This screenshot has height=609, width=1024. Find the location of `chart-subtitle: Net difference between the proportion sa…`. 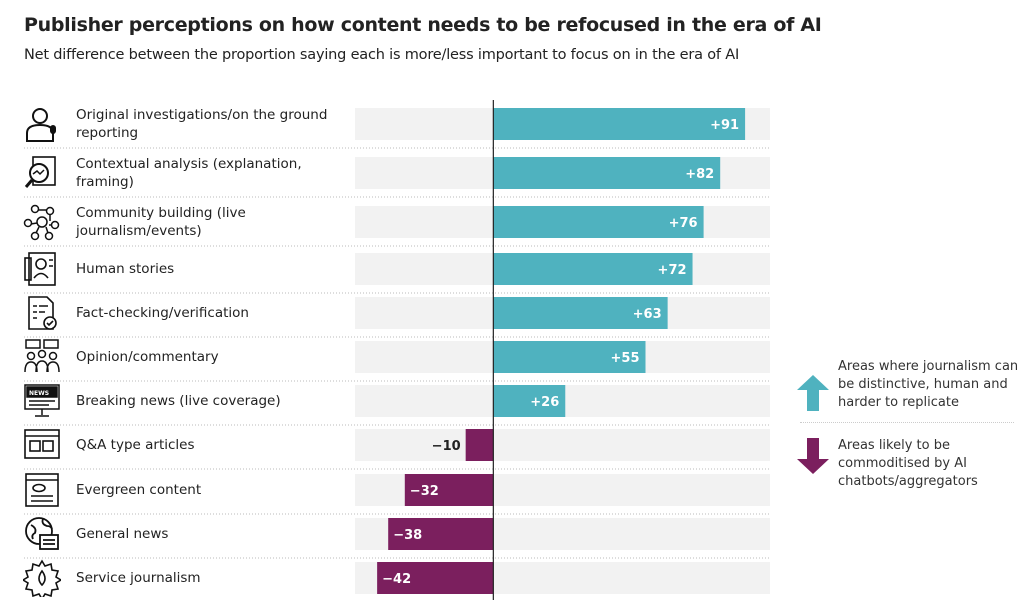

chart-subtitle: Net difference between the proportion sa… is located at coordinates (382, 55).